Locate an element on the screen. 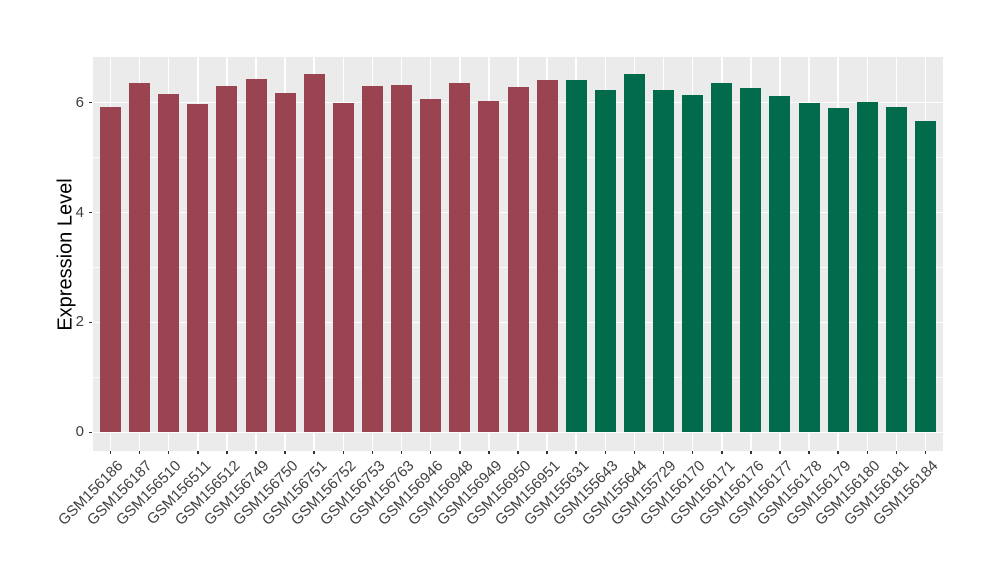  y-axis-title: Expression Level is located at coordinates (65, 254).